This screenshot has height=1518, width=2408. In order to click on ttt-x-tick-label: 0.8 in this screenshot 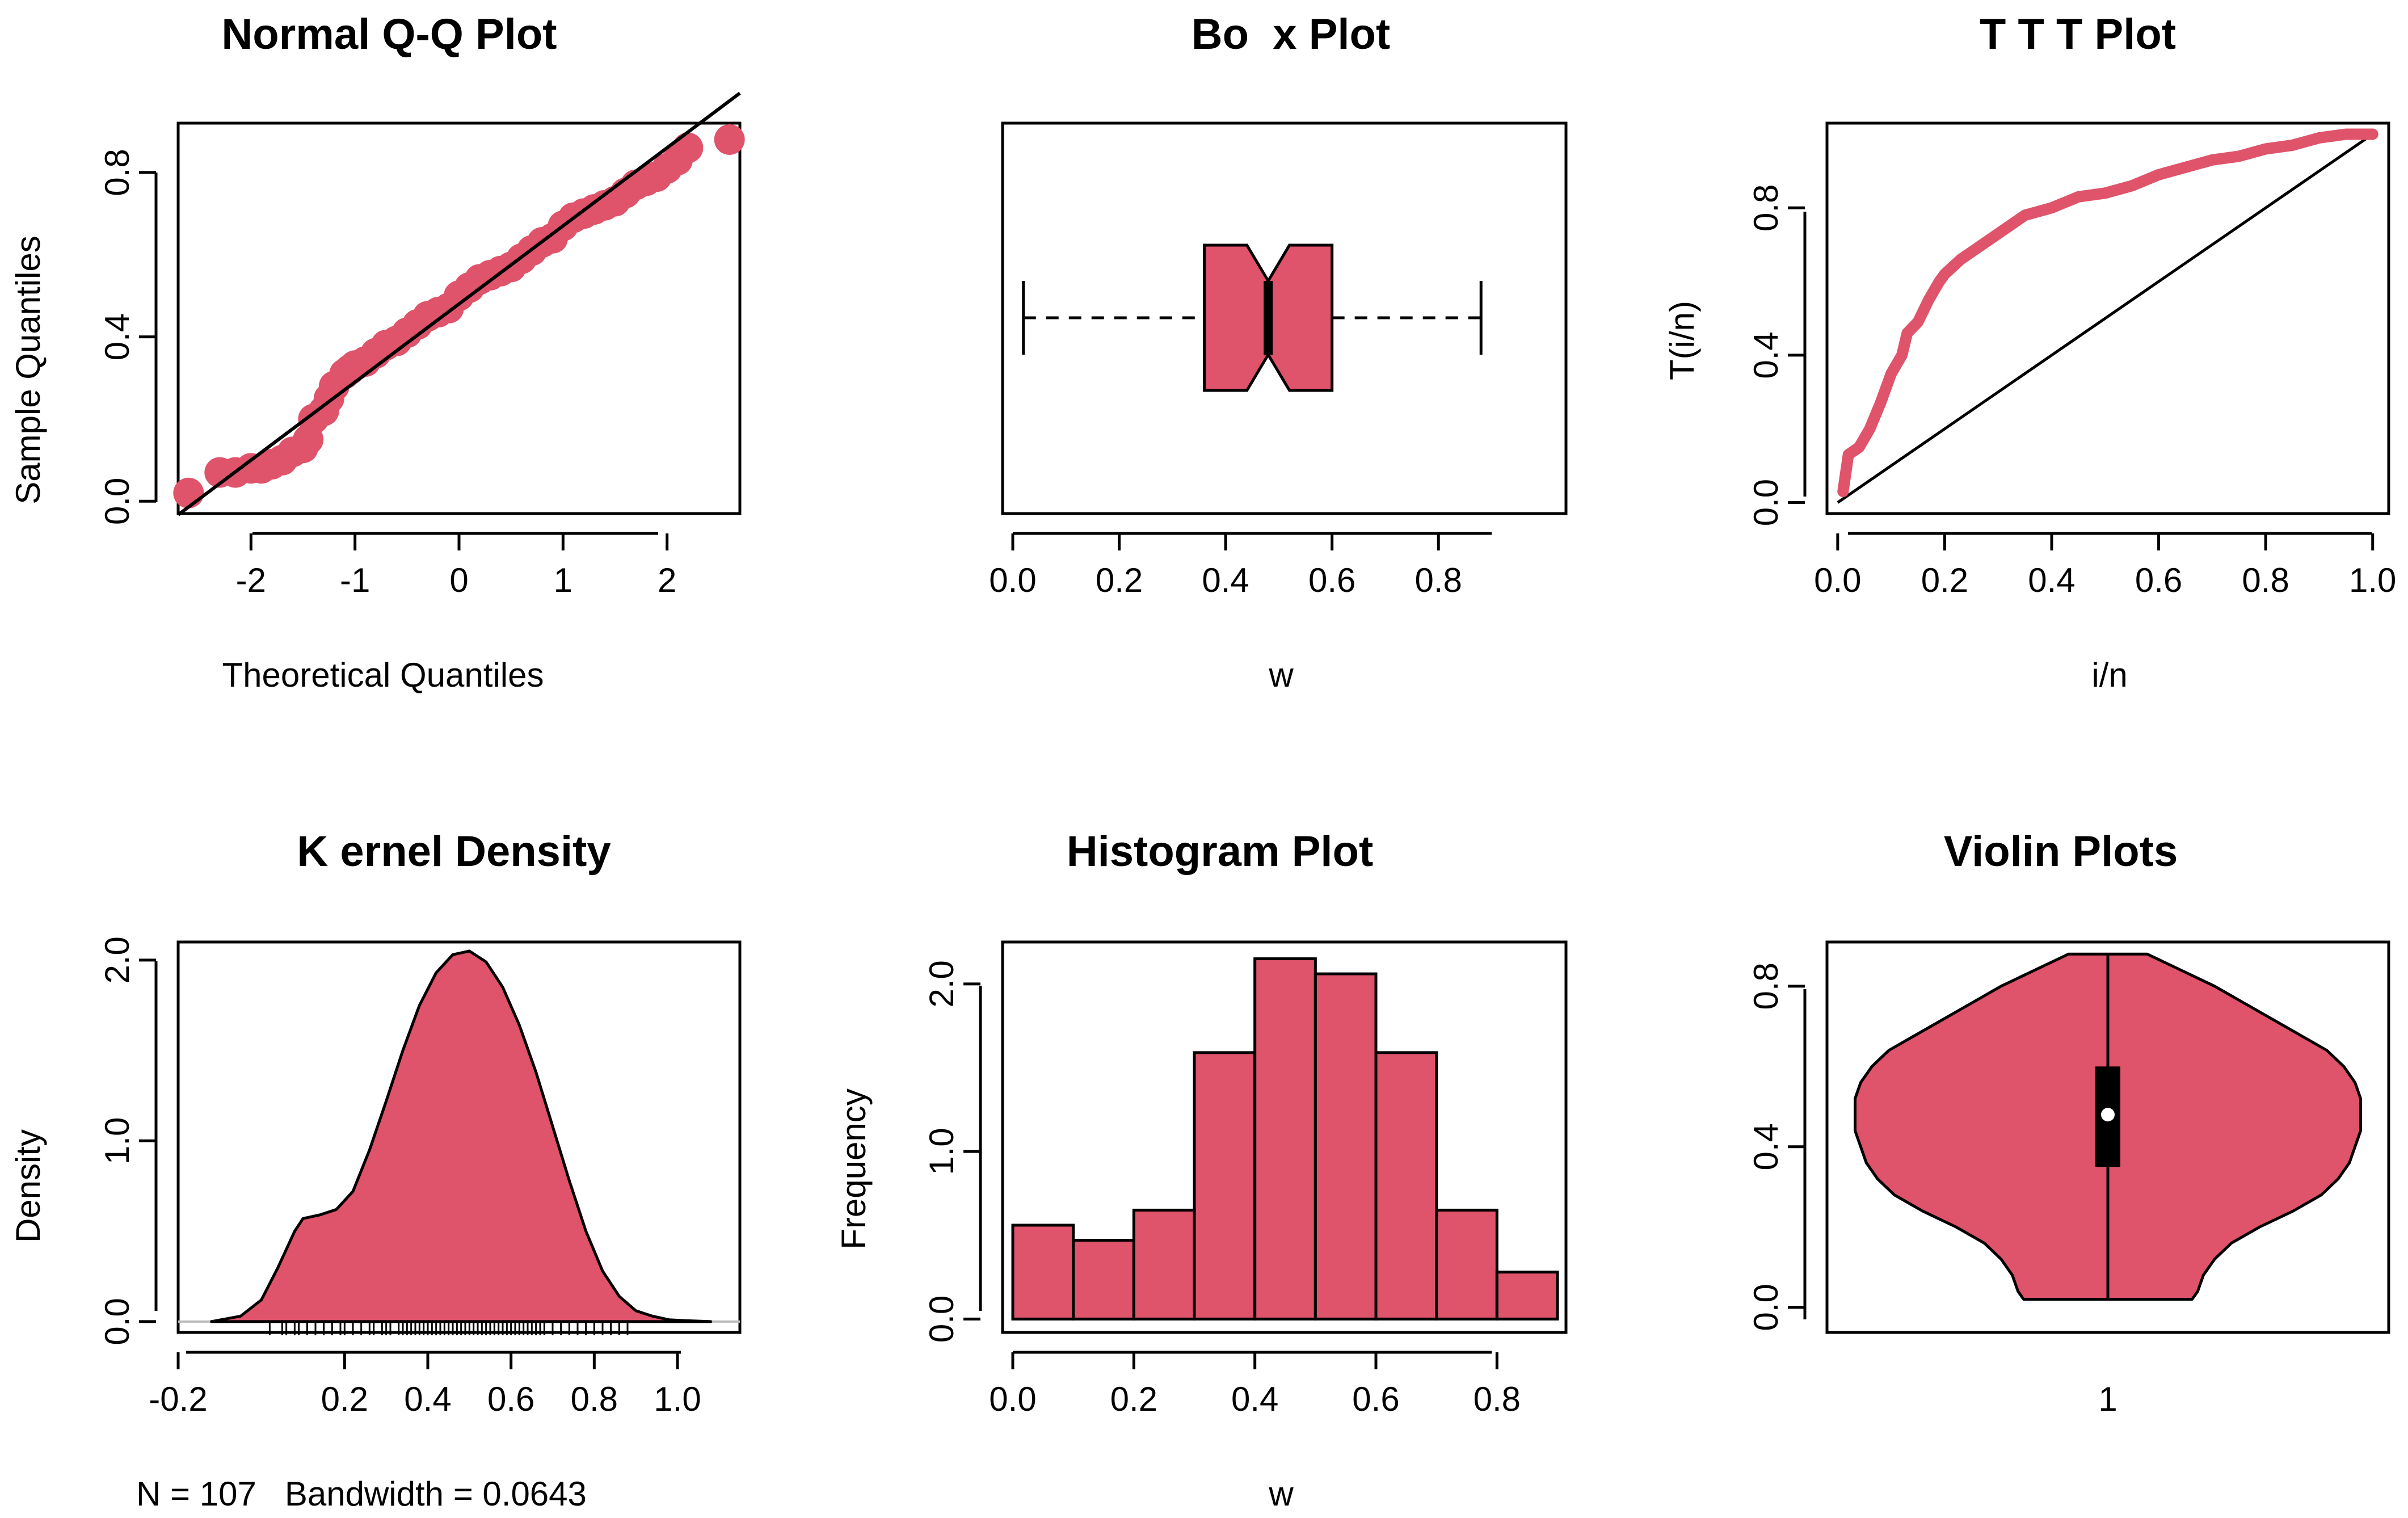, I will do `click(2265, 580)`.